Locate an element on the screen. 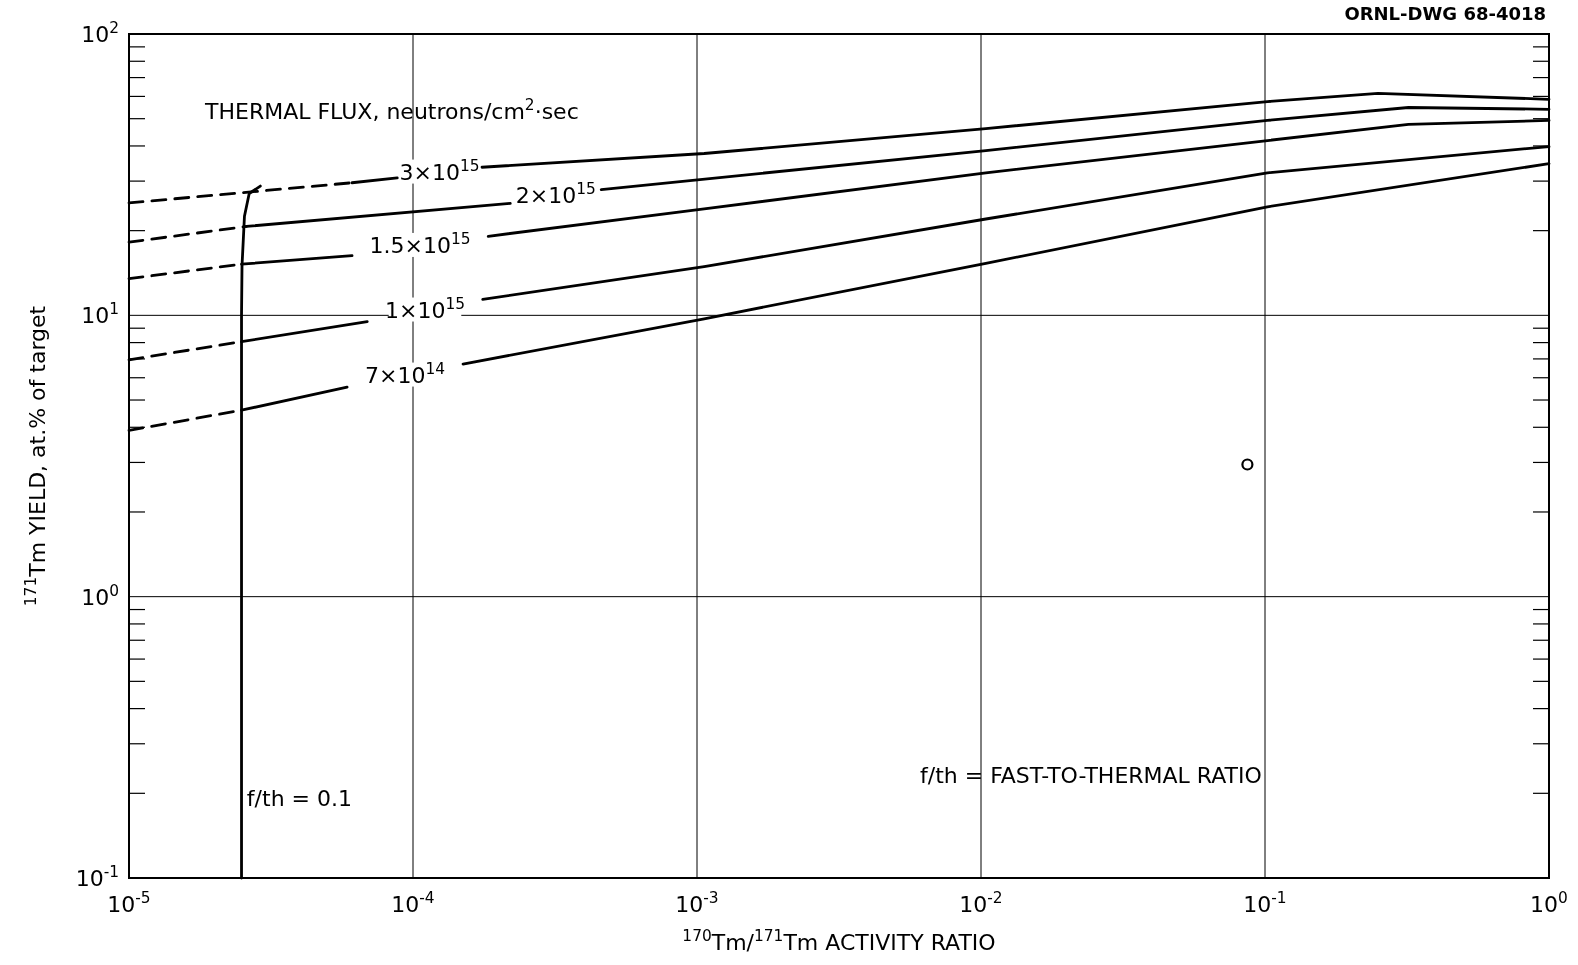 Image resolution: width=1578 pixels, height=965 pixels. text: ORNL-DWG 68-4018 is located at coordinates (1445, 13).